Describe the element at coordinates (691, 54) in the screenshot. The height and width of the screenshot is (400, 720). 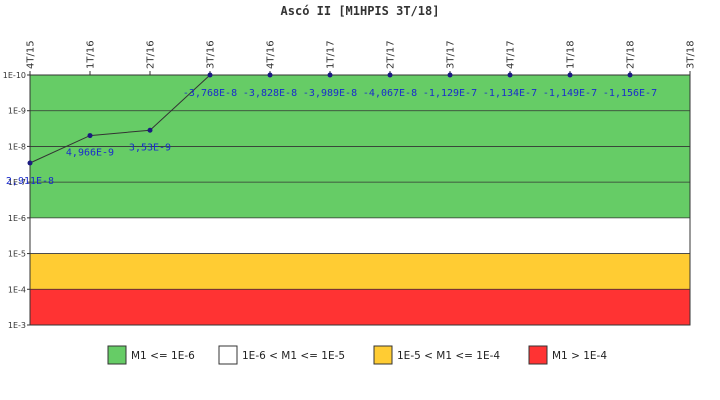
I see `x-tick-label-11: 3T/18` at that location.